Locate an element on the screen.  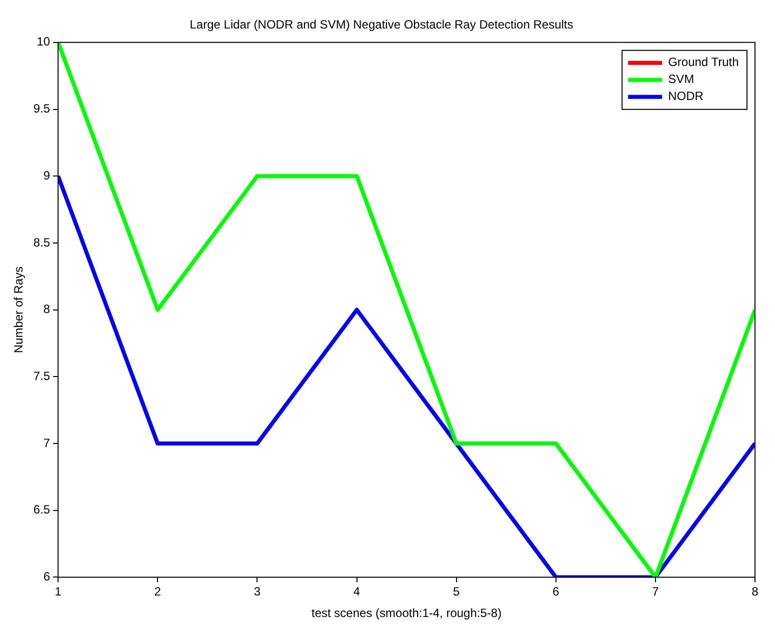
y-tick-label: 6 is located at coordinates (46, 577).